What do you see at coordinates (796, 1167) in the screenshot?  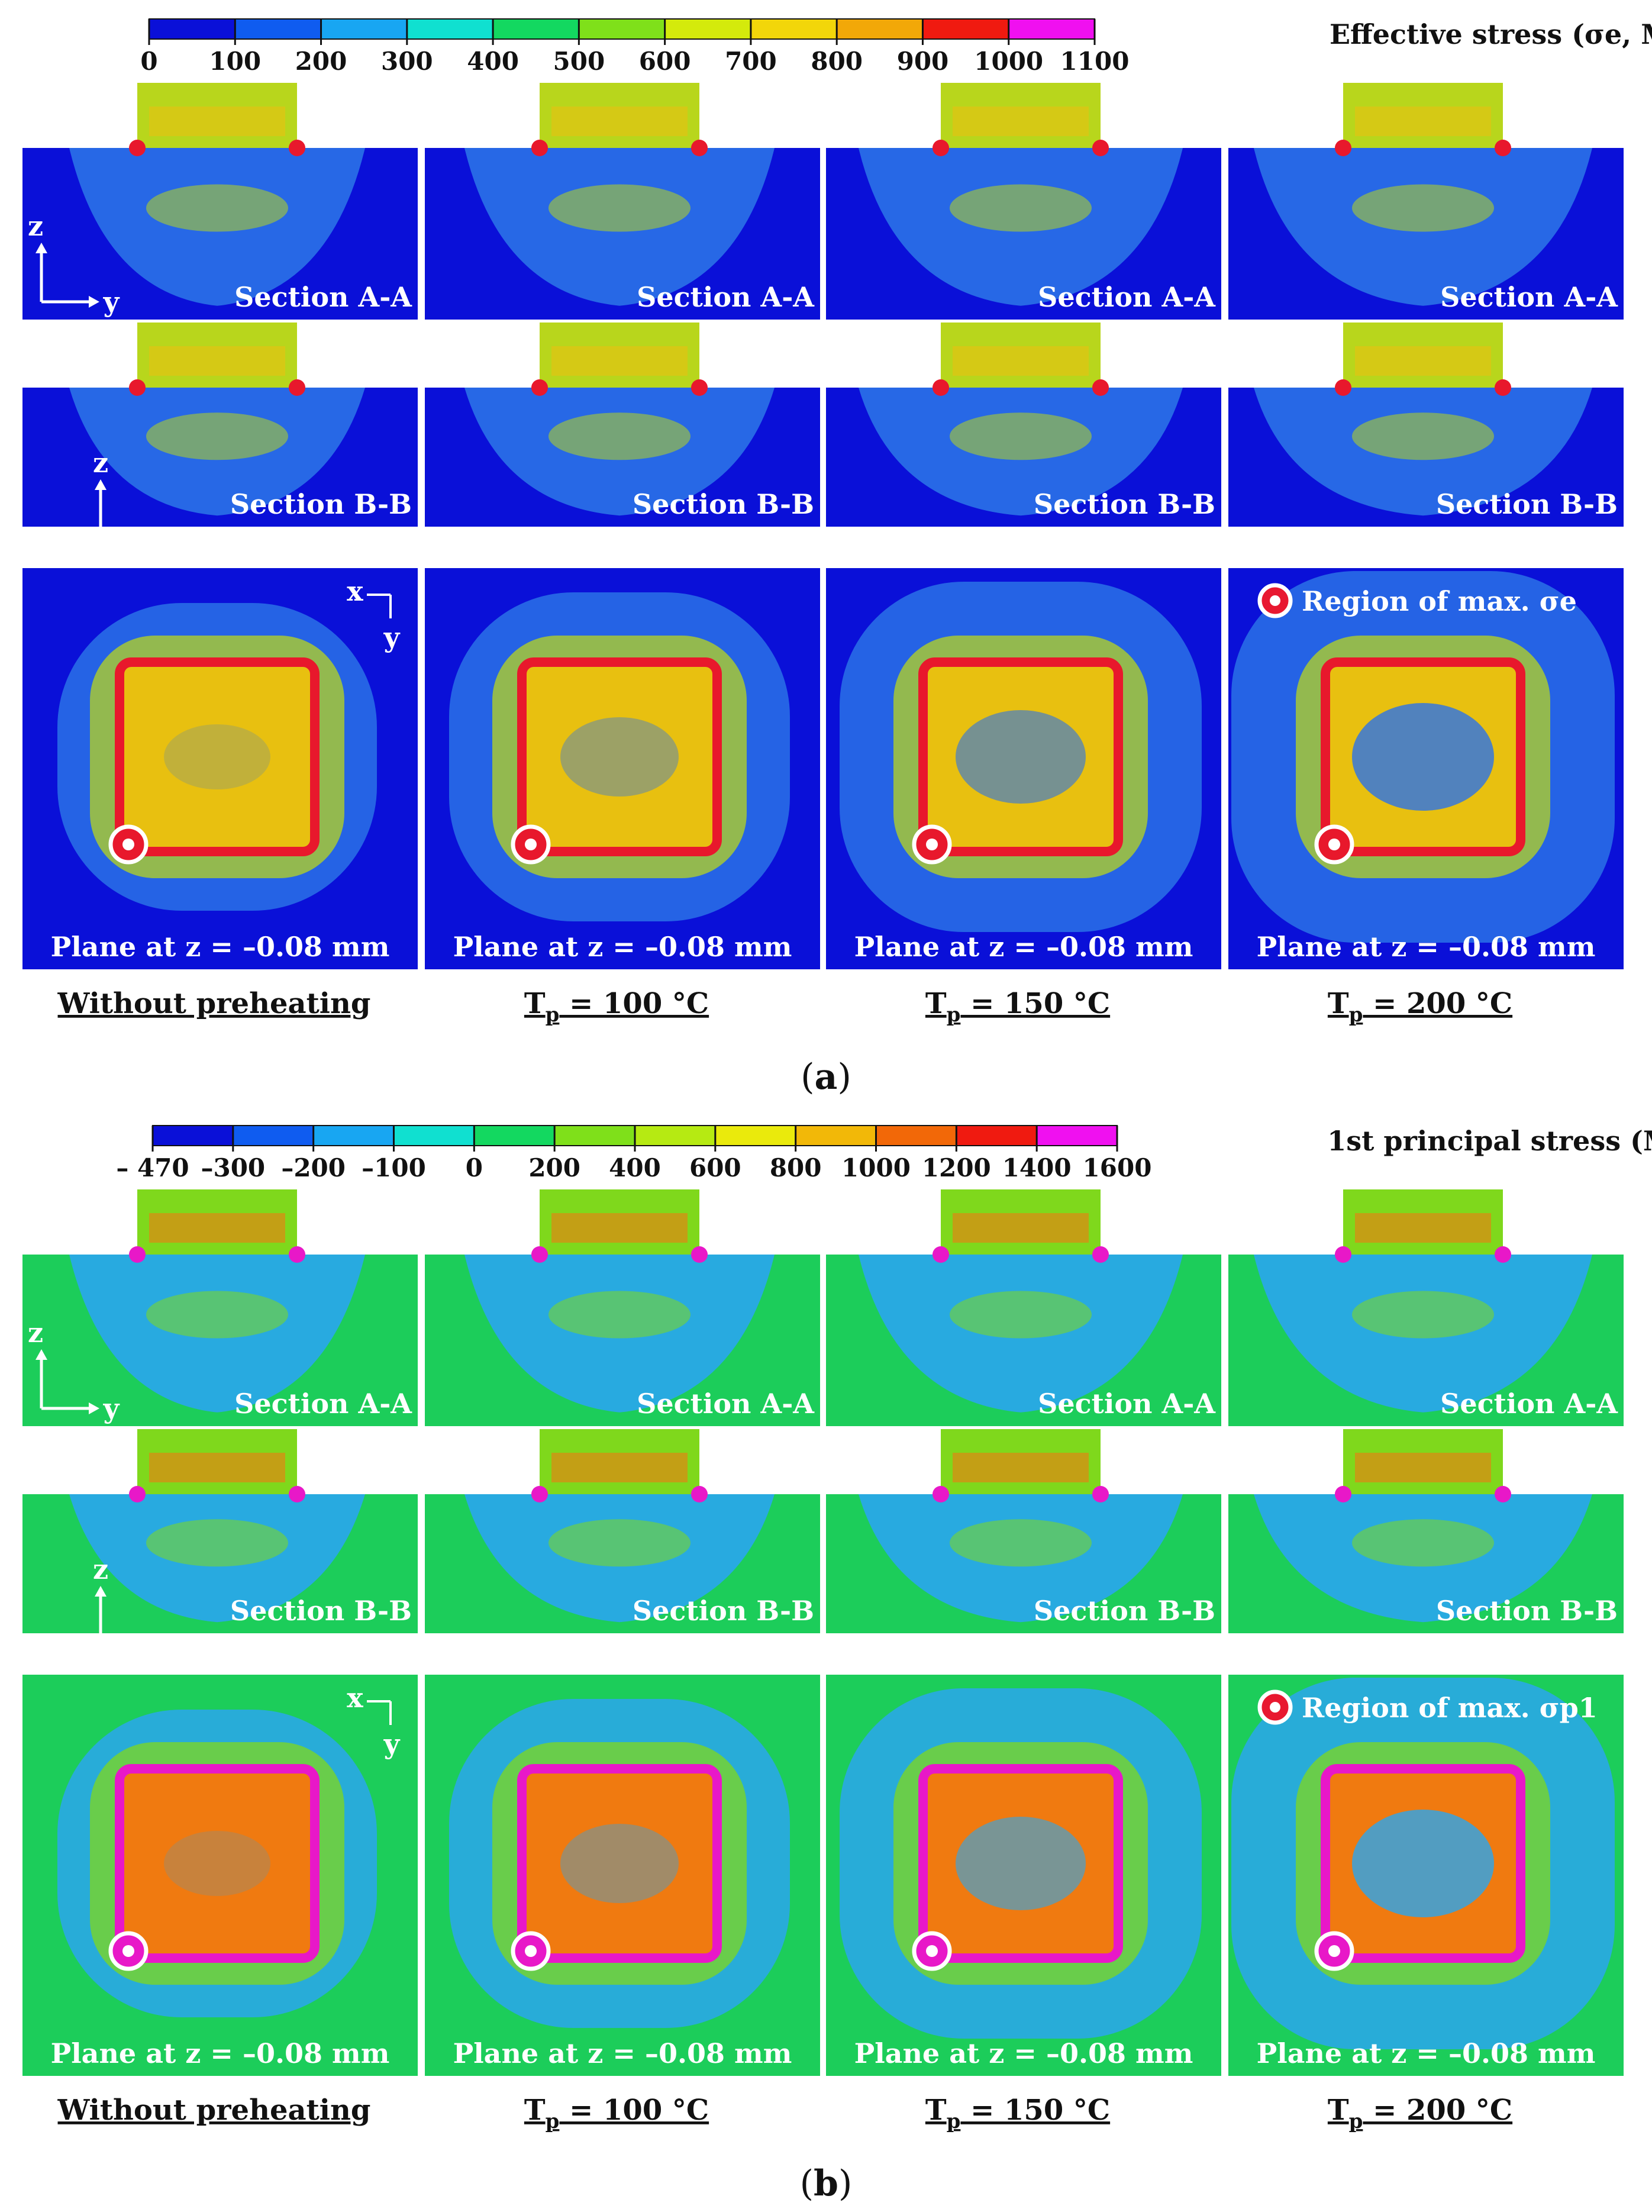 I see `colorbar-tick-label: 800` at bounding box center [796, 1167].